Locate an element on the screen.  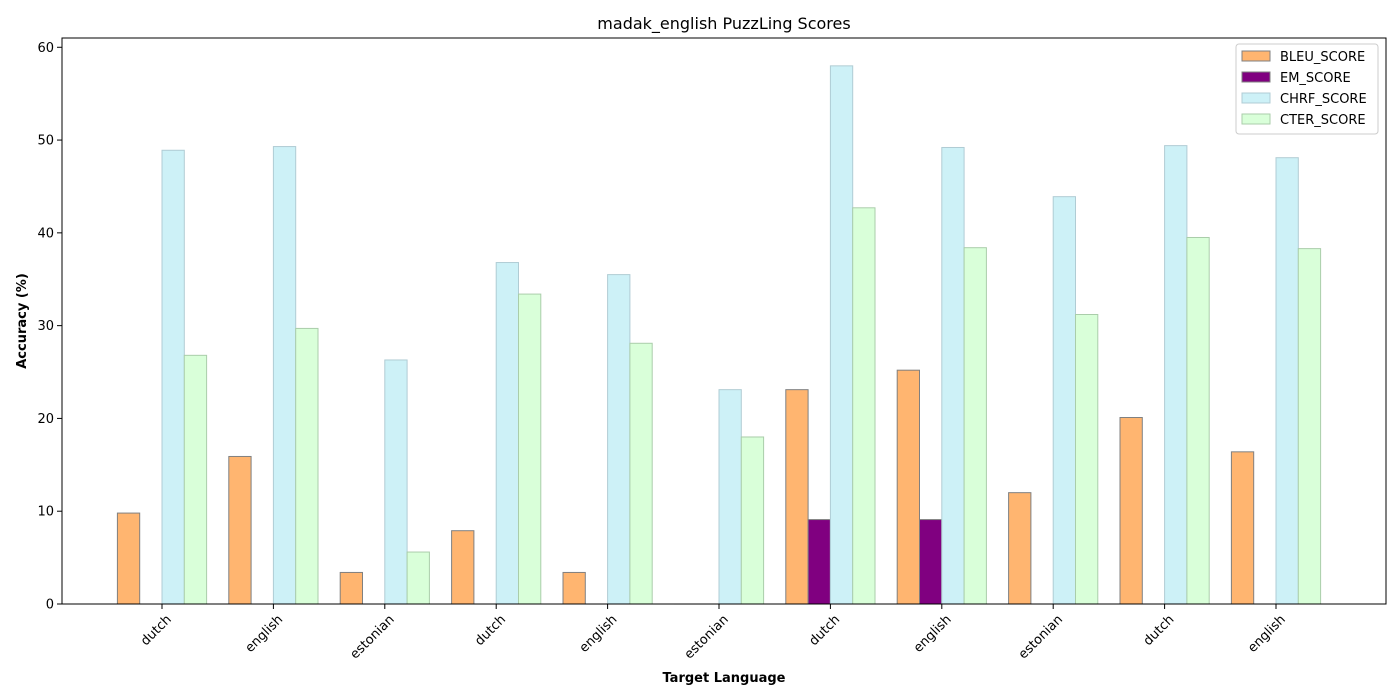
y-tick-label: 0 is located at coordinates (50, 605).